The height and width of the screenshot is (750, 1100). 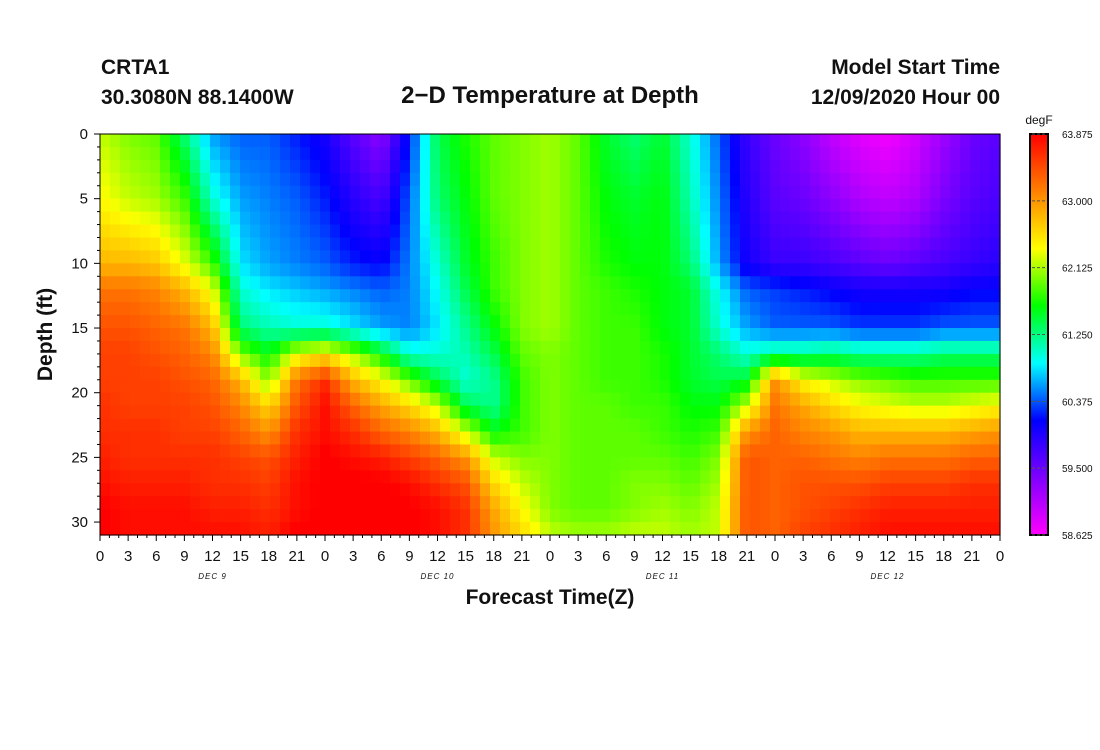 I want to click on x-tick-label: 9, so click(x=184, y=556).